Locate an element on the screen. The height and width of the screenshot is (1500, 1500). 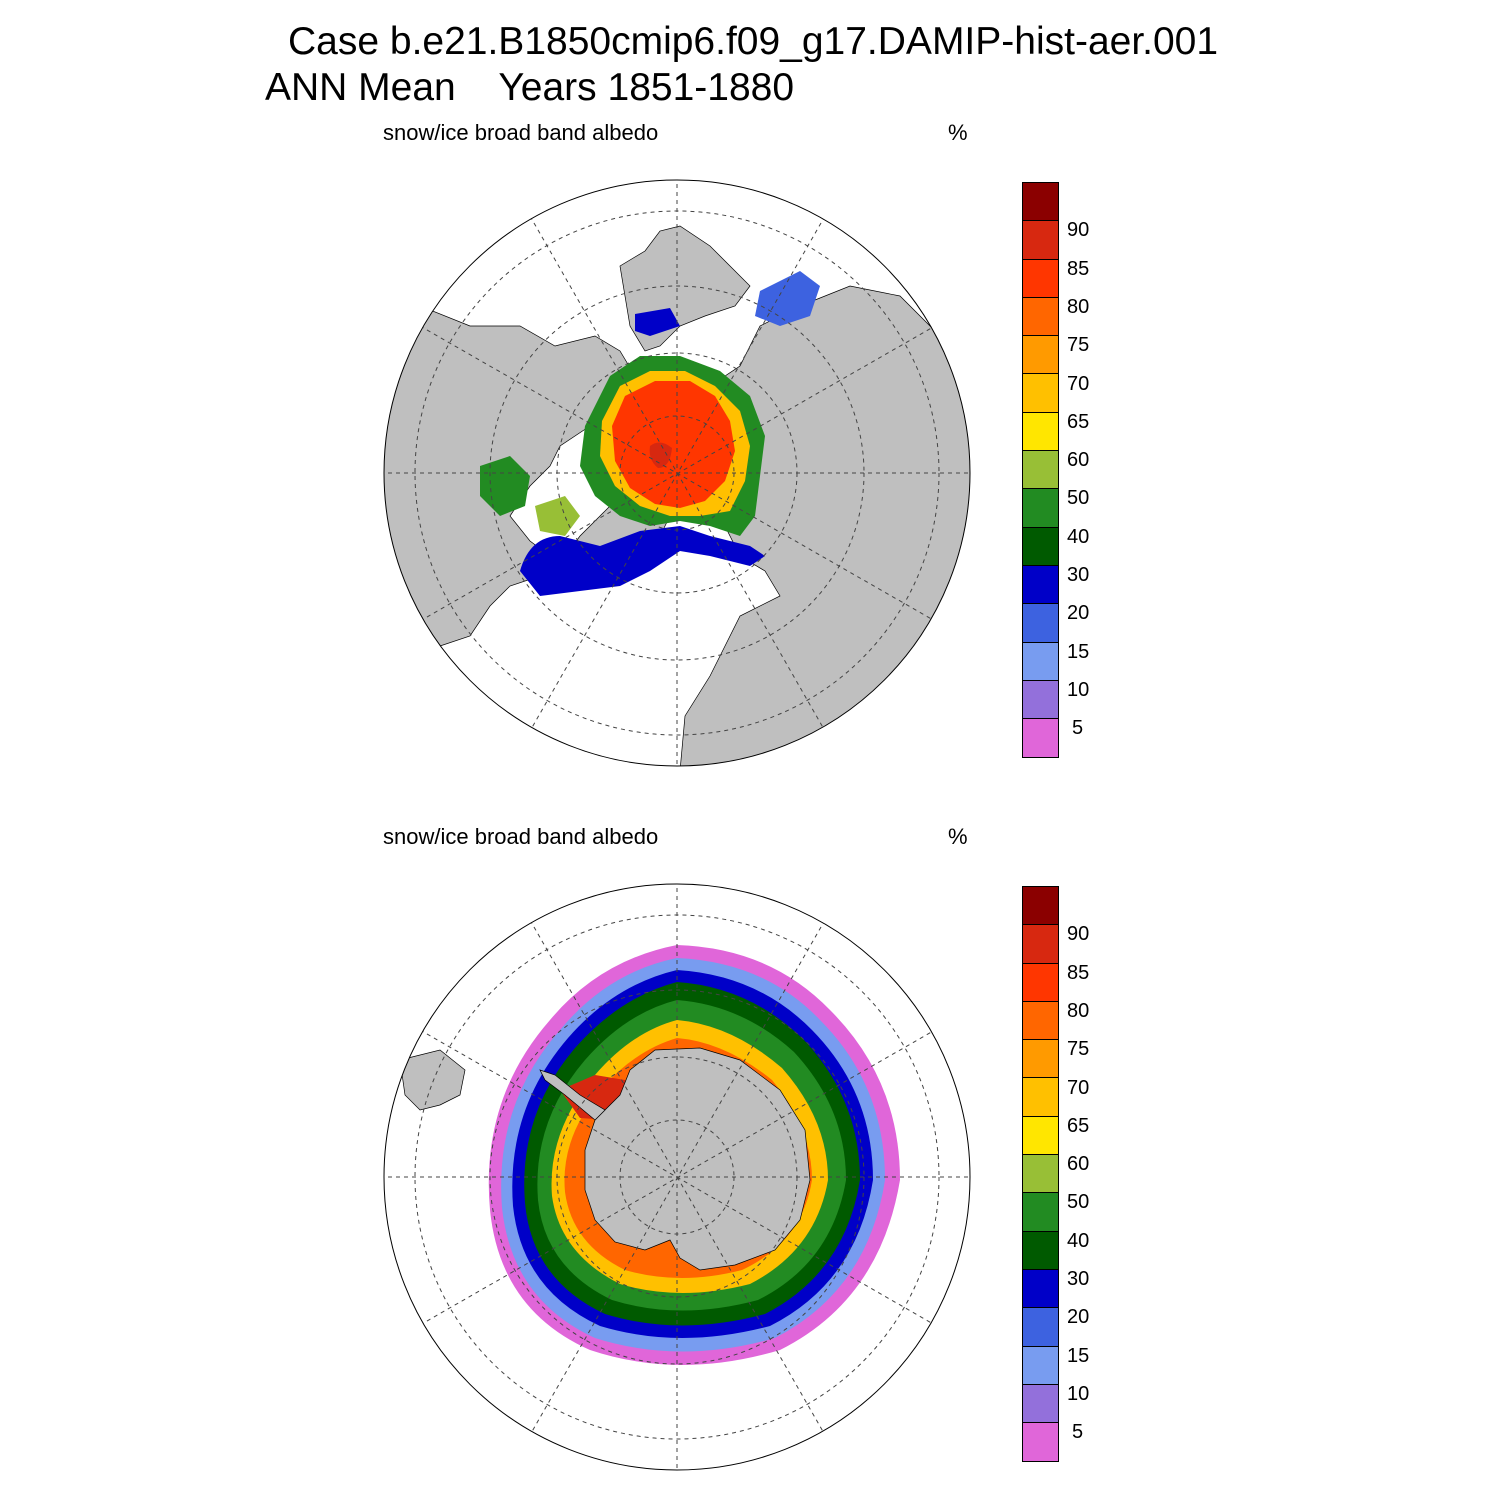
antarctica-land is located at coordinates (697, 1159).